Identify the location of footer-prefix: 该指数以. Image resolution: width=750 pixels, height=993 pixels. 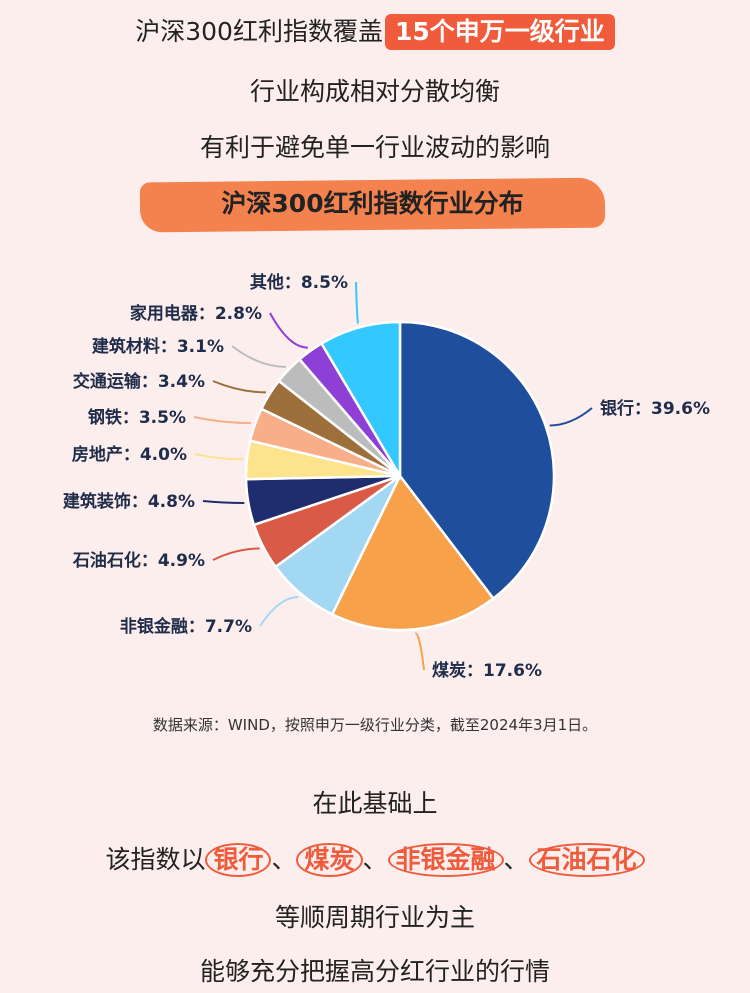
(155, 859).